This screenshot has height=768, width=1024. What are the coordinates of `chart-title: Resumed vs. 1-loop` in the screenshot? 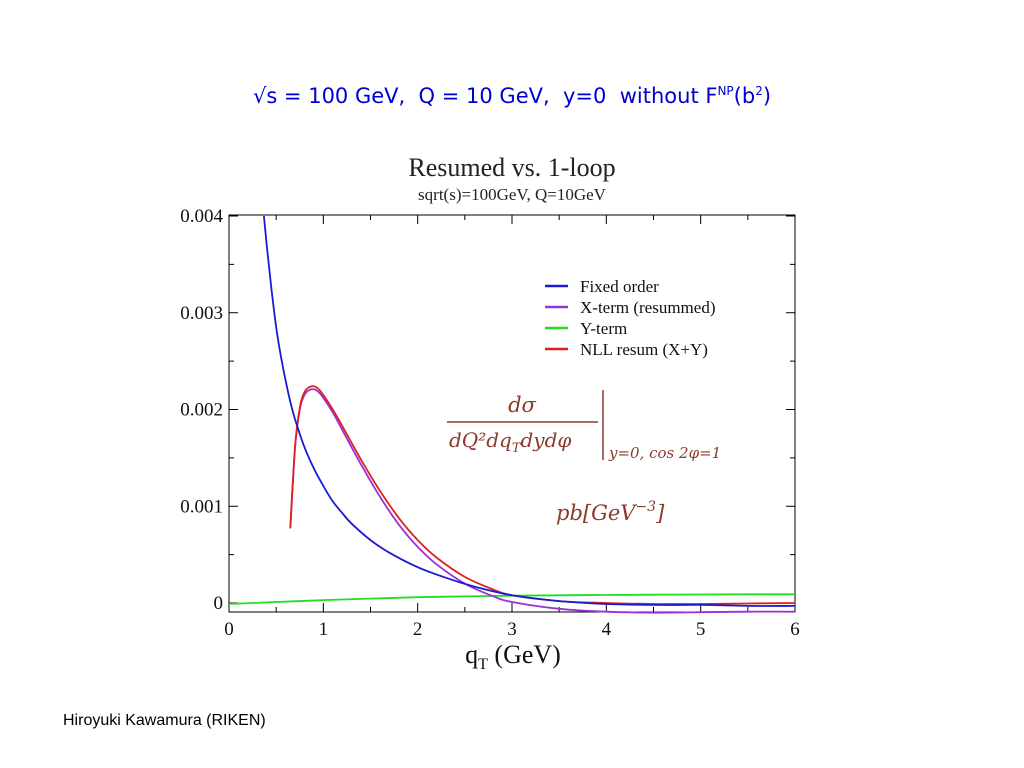 It's located at (511, 167).